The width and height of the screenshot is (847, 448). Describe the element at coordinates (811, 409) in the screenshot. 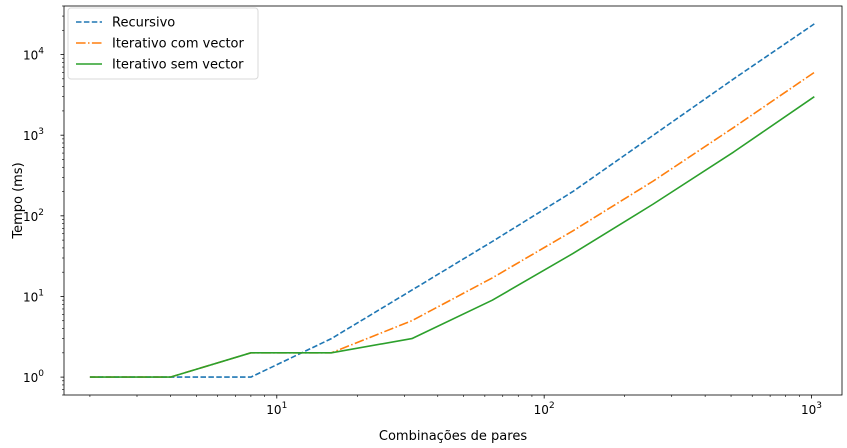

I see `x-tick-label: 10³` at that location.